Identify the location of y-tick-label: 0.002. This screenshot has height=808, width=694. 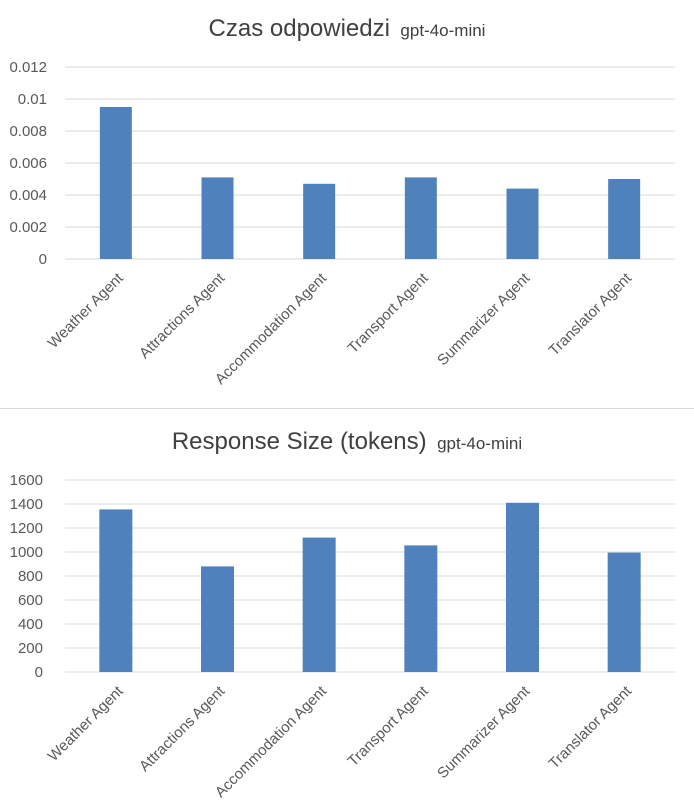
(28, 227).